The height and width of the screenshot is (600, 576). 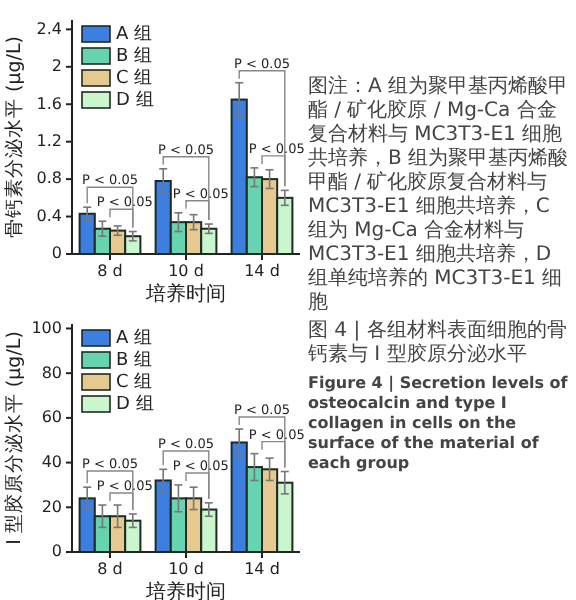 What do you see at coordinates (49, 103) in the screenshot?
I see `y-tick-label: 1.6` at bounding box center [49, 103].